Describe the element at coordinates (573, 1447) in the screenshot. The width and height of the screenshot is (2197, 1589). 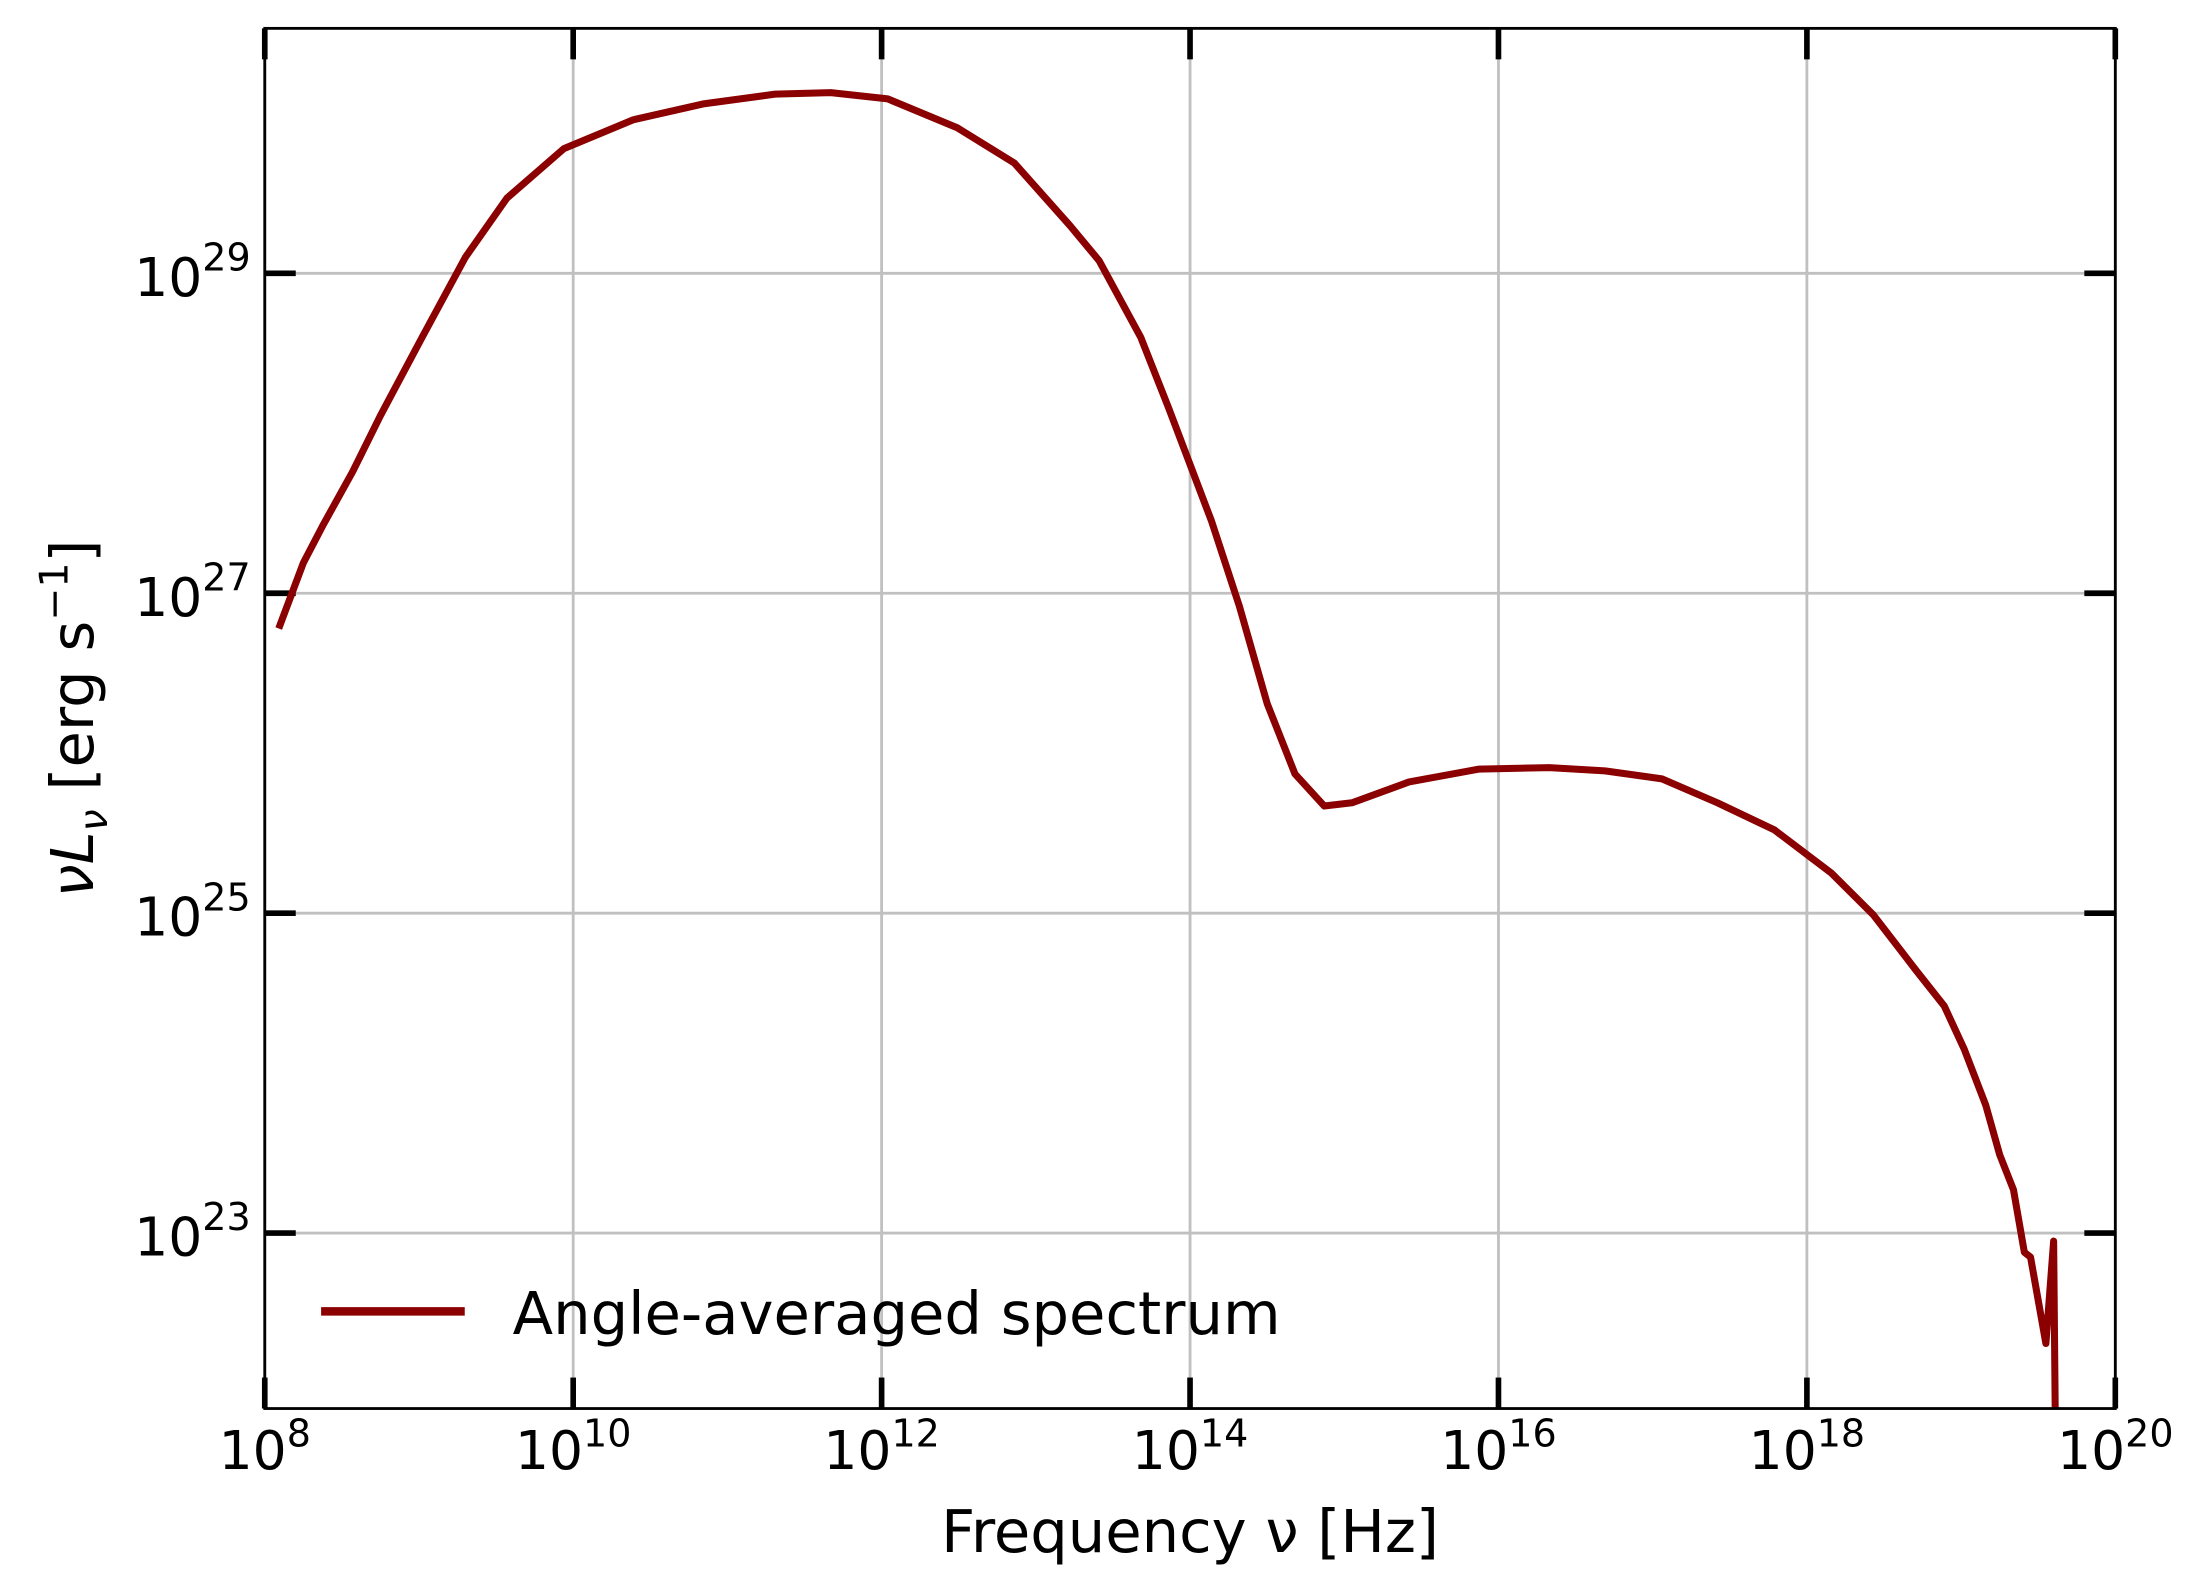
I see `x-tick-label: 1010` at that location.